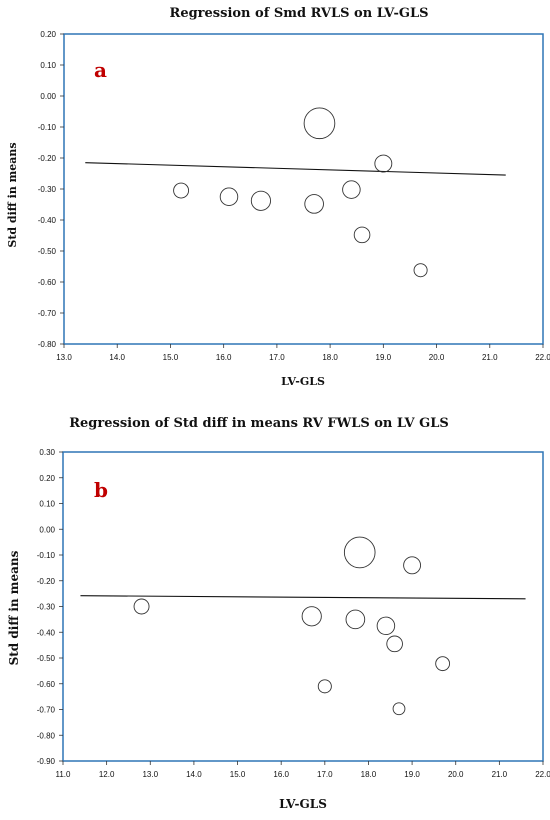  I want to click on panel-label: b, so click(101, 490).